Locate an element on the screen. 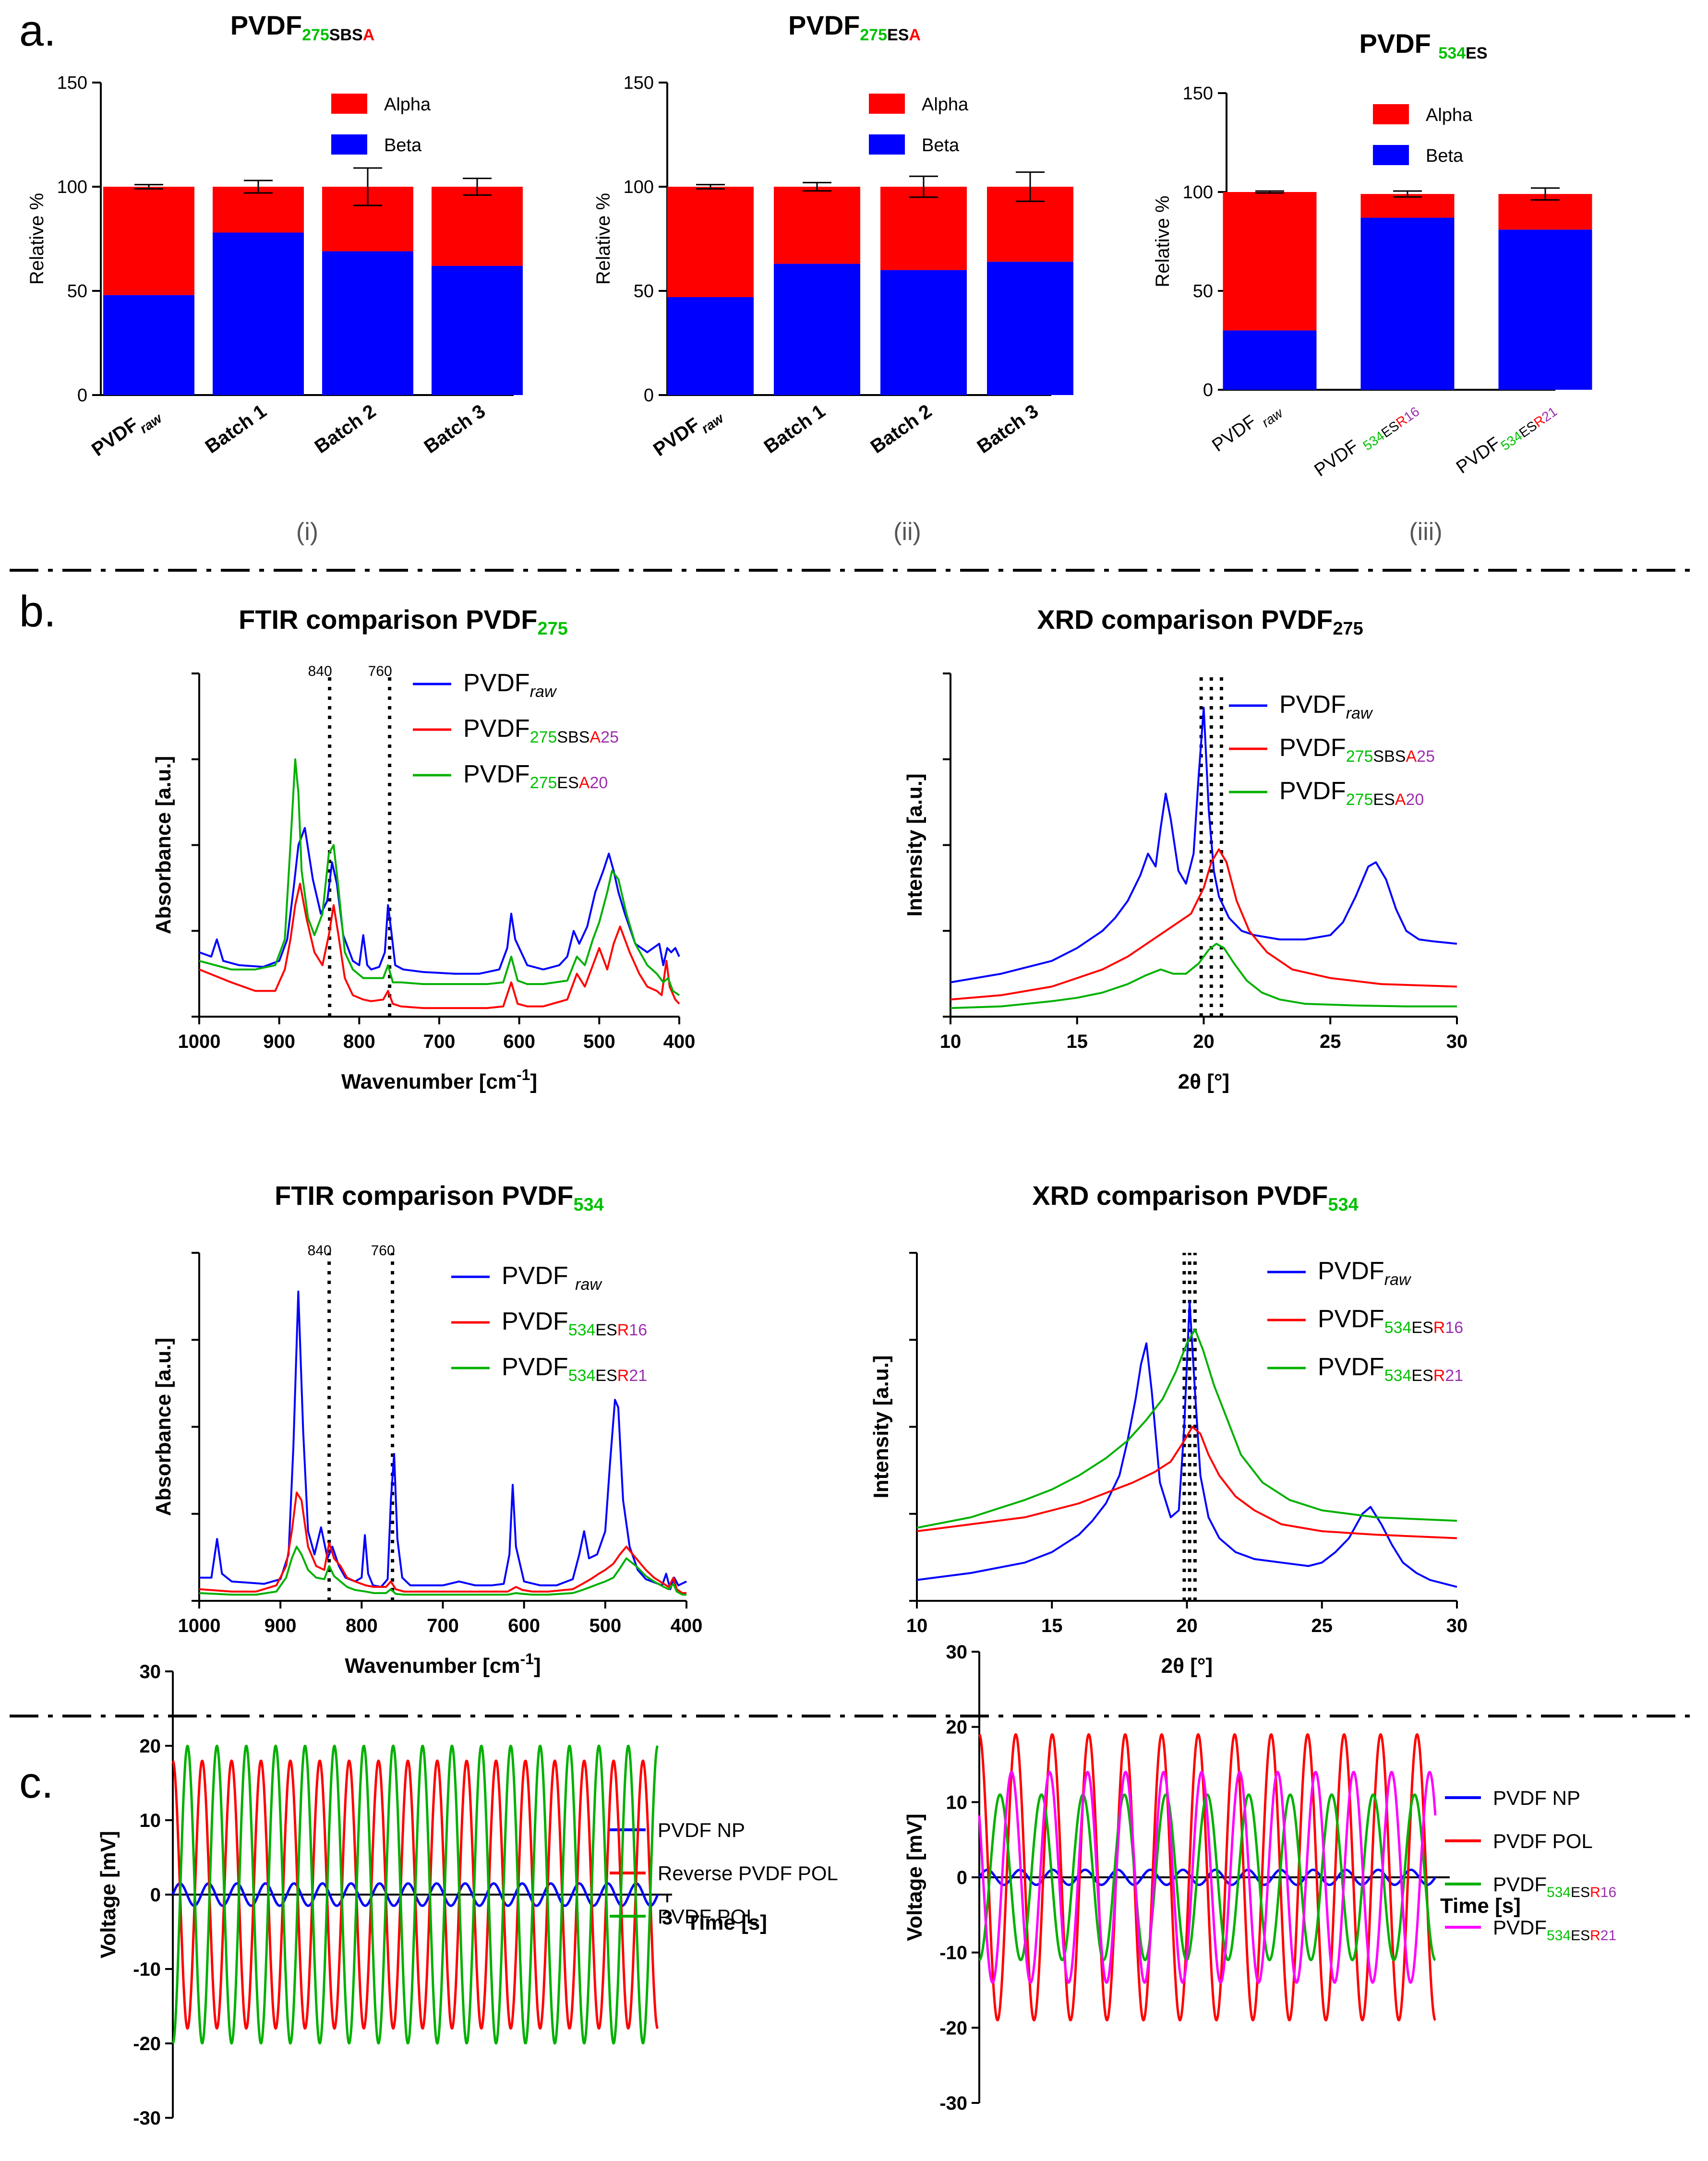 This screenshot has width=1708, height=2161. x-tick-label: 10 is located at coordinates (951, 1041).